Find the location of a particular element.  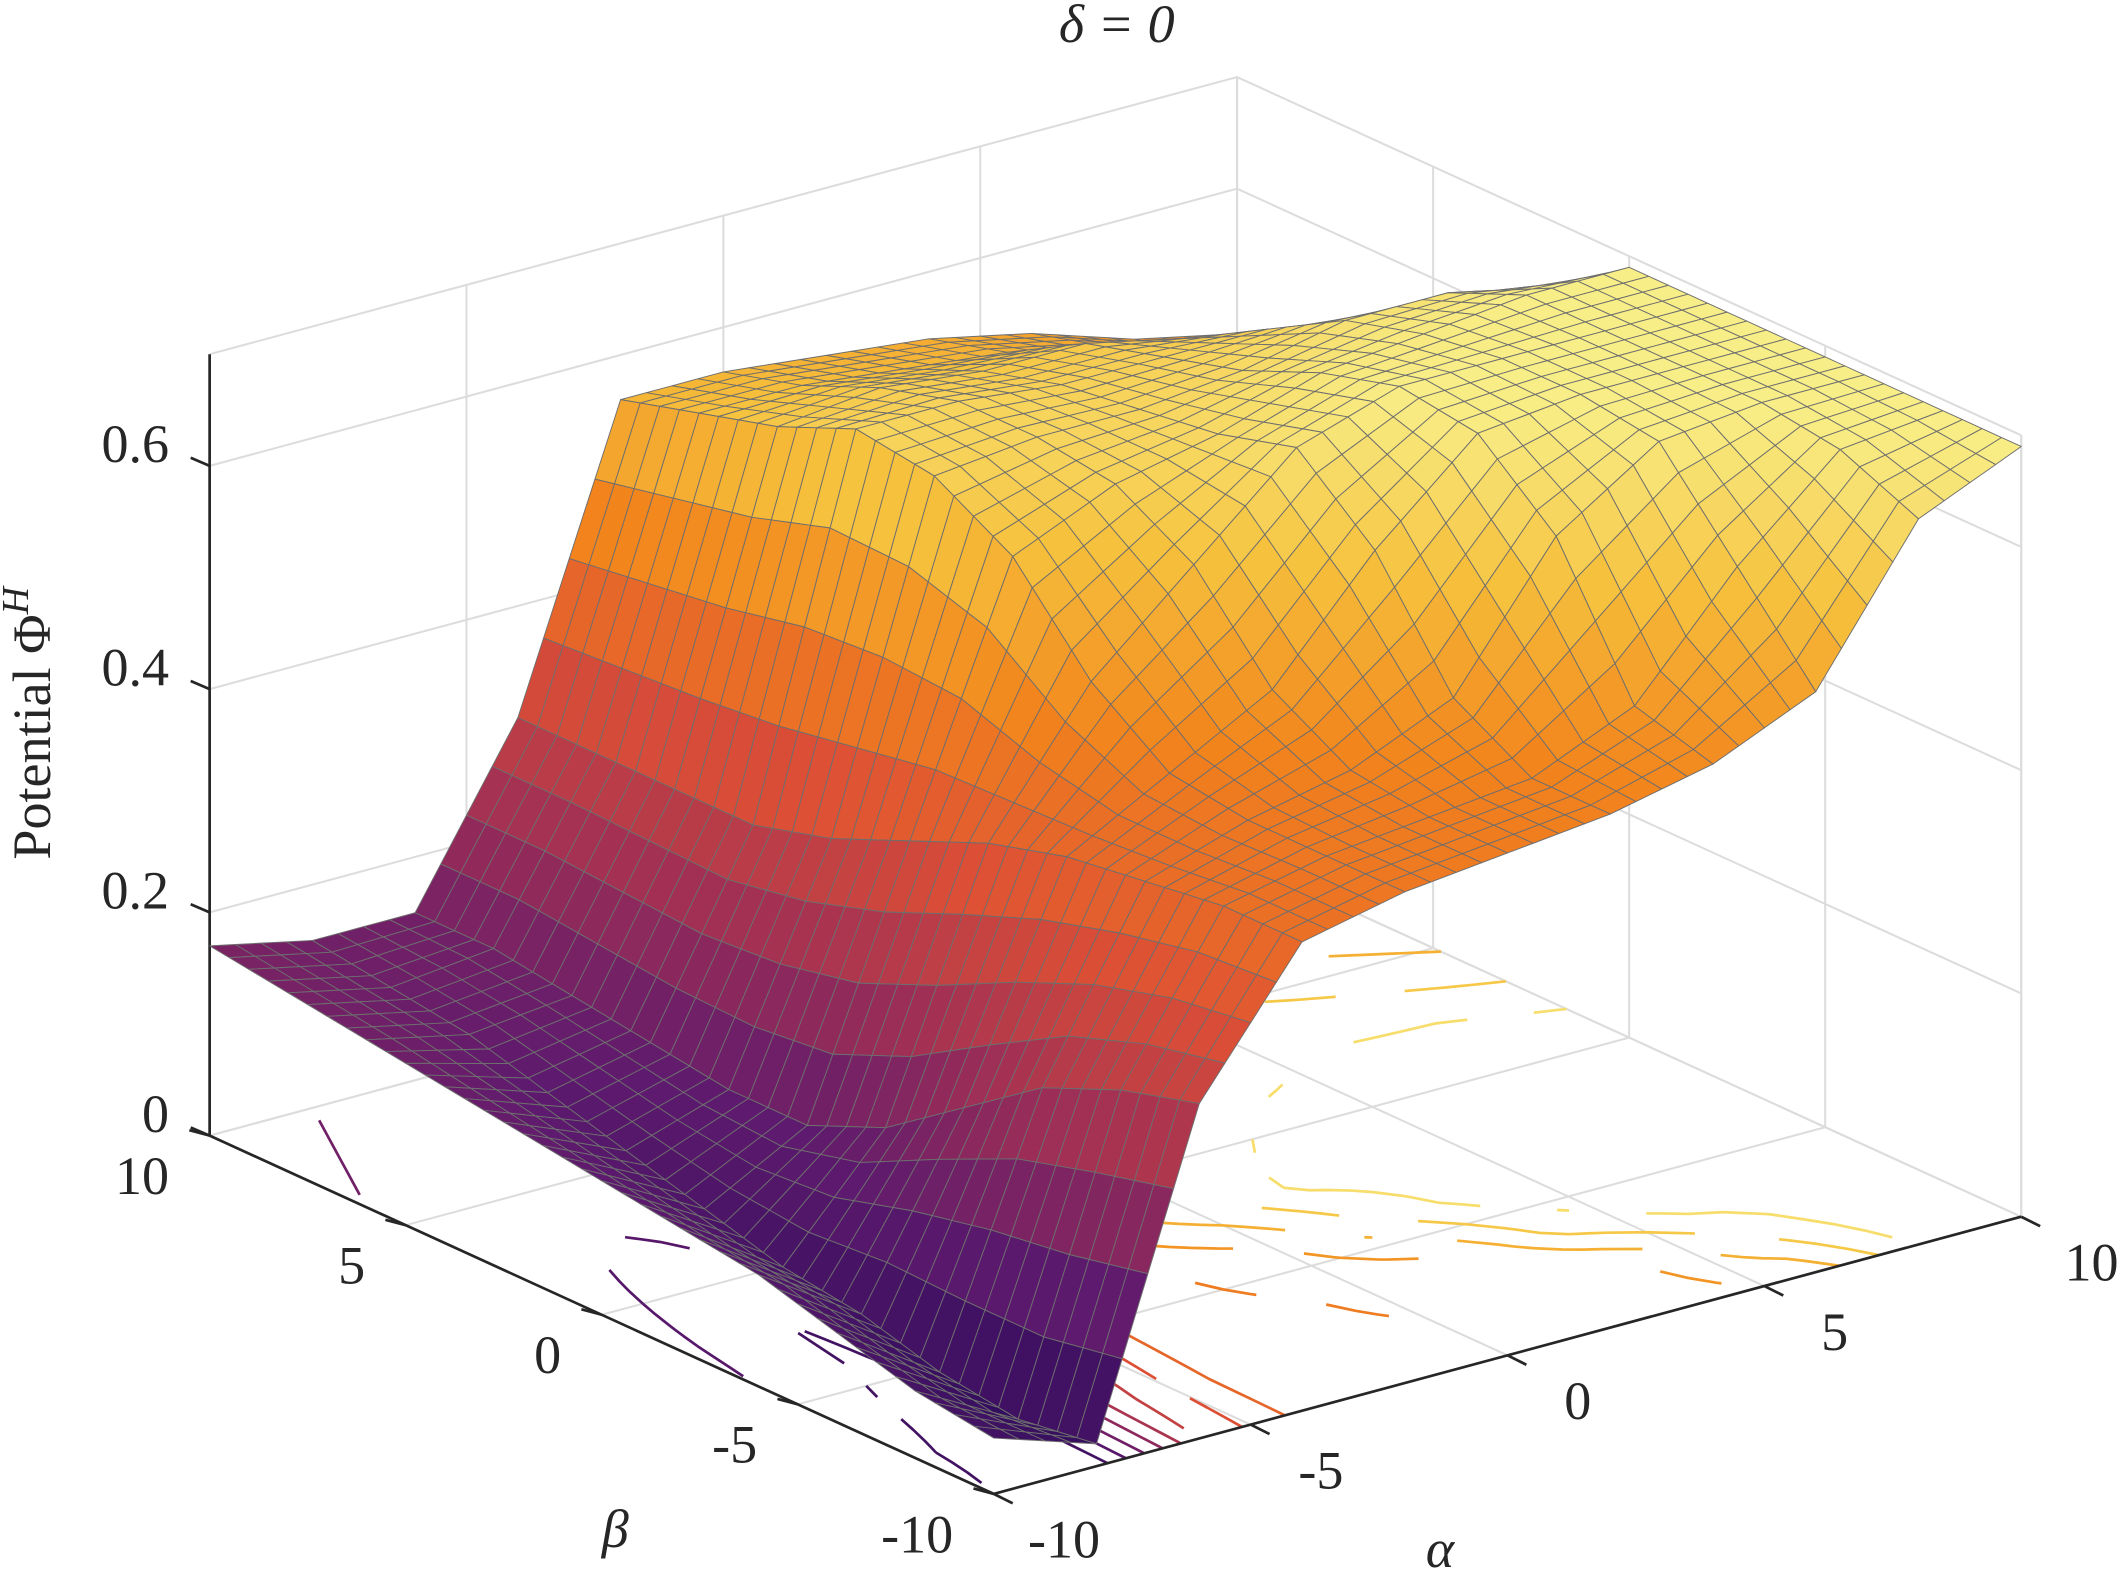

y-axis-label: β is located at coordinates (615, 1529).